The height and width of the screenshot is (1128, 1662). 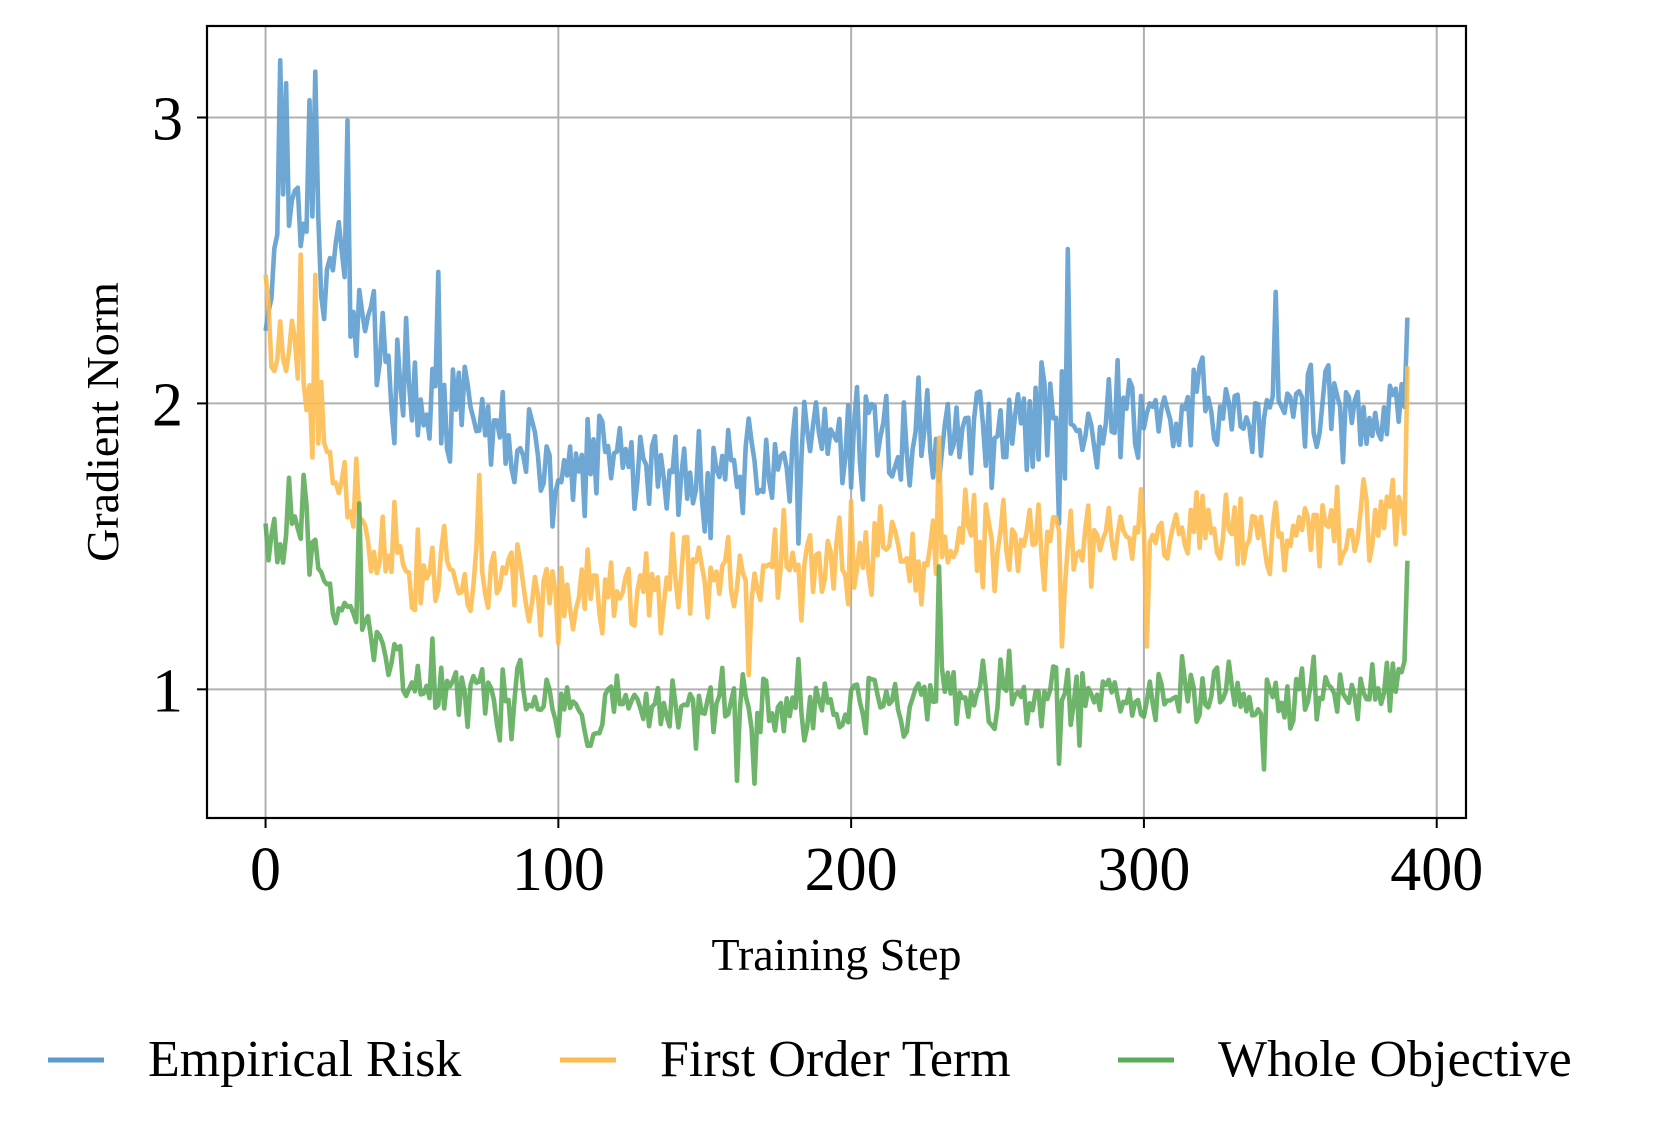 What do you see at coordinates (1436, 870) in the screenshot?
I see `x-tick-label: 400` at bounding box center [1436, 870].